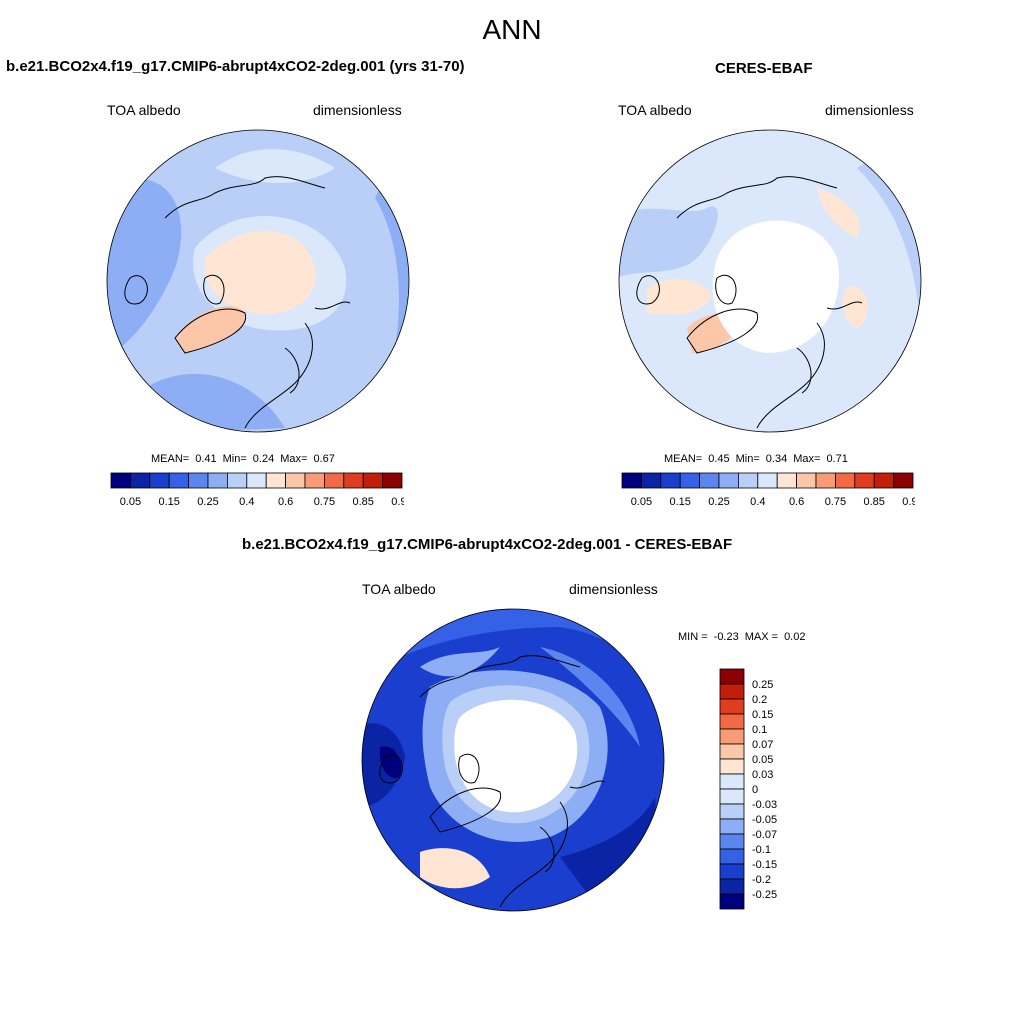 This screenshot has width=1024, height=1024. What do you see at coordinates (759, 700) in the screenshot?
I see `diff-colorbar-label: 0.2` at bounding box center [759, 700].